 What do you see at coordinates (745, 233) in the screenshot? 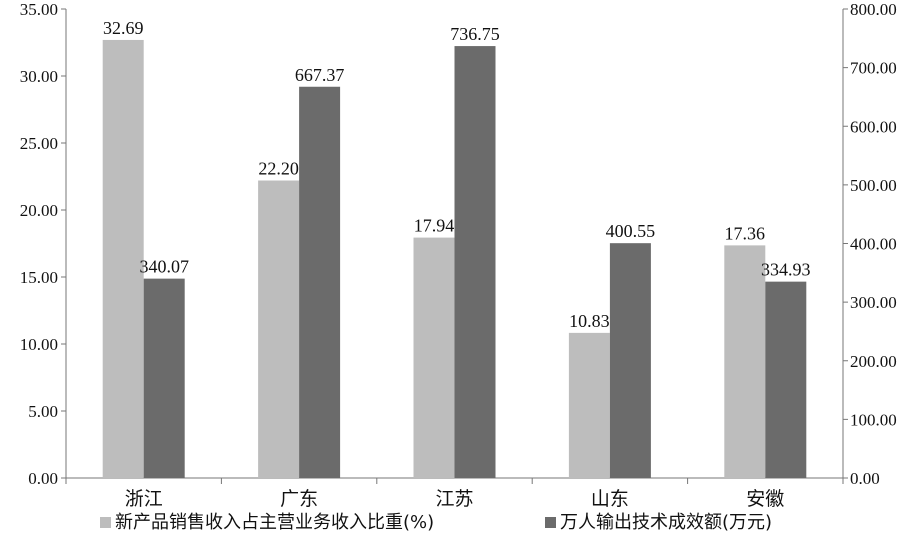
I see `data-label: 17.36` at bounding box center [745, 233].